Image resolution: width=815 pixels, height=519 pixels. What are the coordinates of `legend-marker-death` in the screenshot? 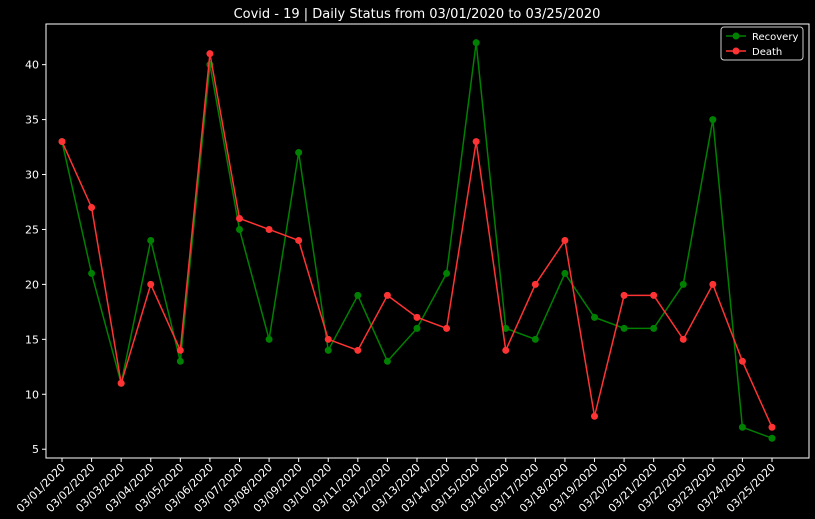 It's located at (736, 51).